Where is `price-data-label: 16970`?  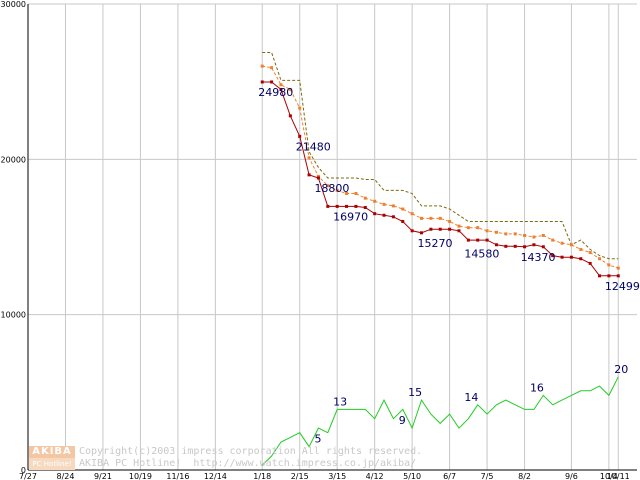
price-data-label: 16970 is located at coordinates (350, 216).